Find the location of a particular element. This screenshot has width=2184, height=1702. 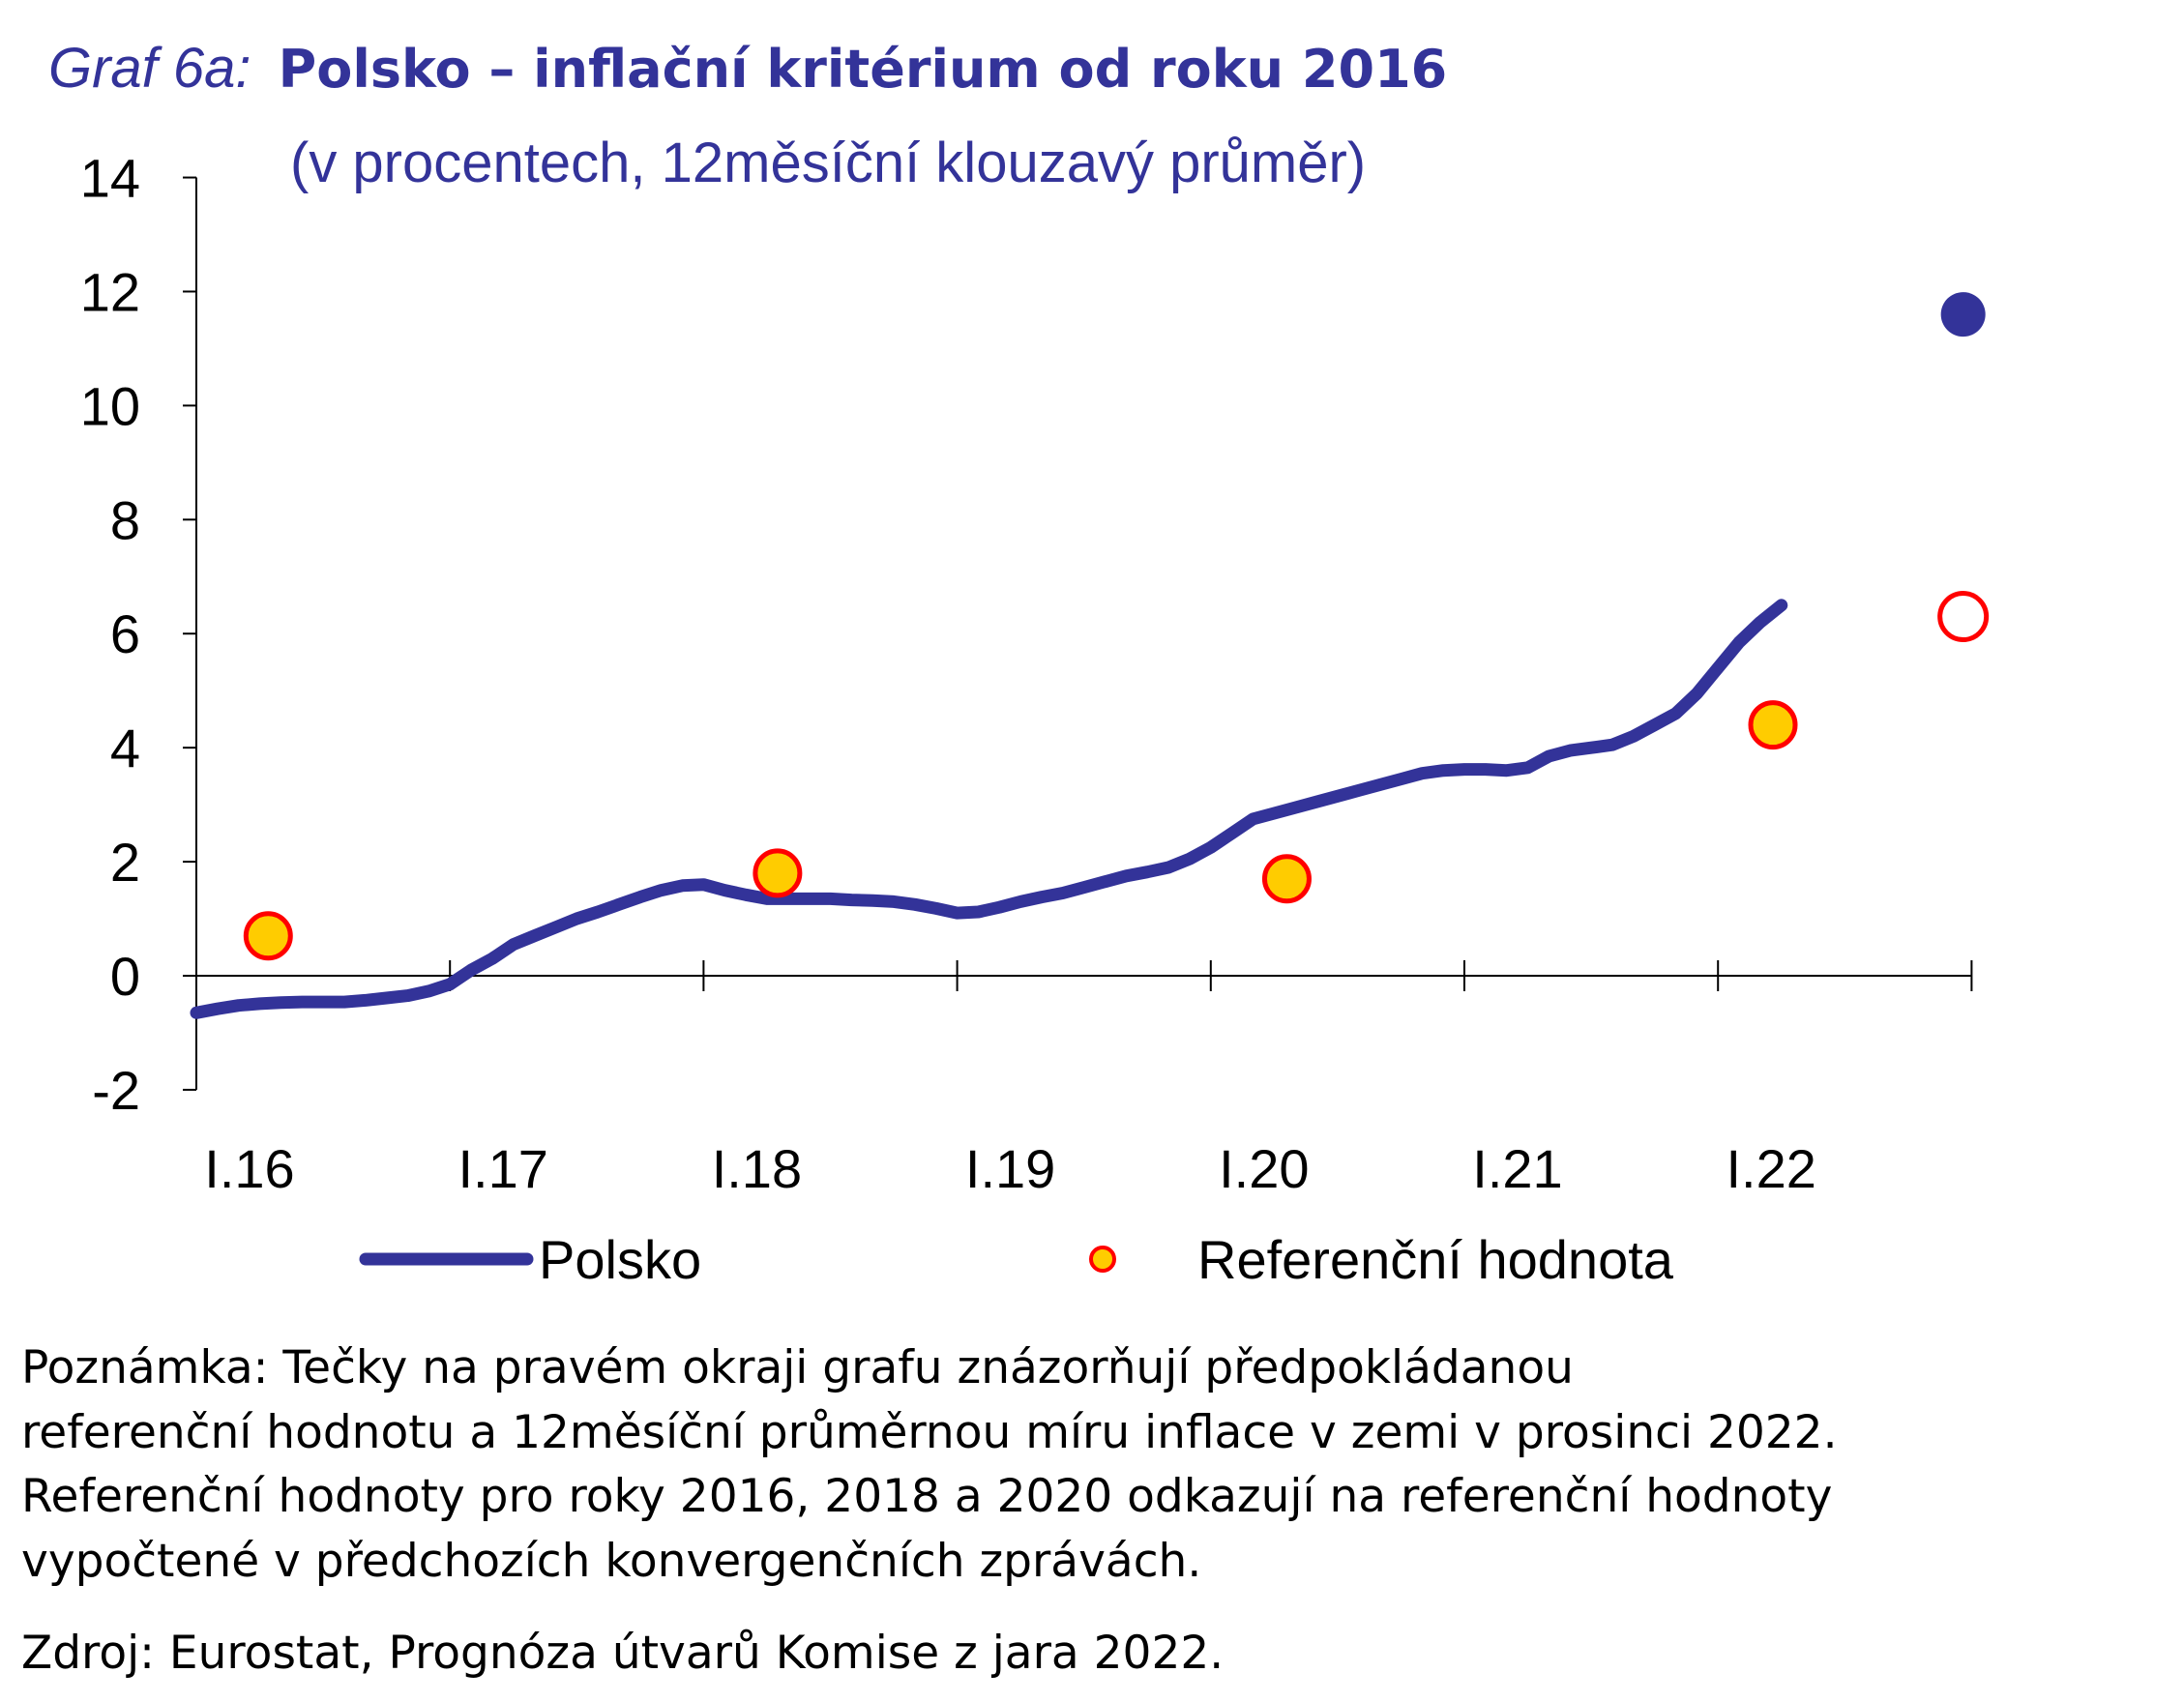

x-tick-label: I.17 is located at coordinates (502, 1168).